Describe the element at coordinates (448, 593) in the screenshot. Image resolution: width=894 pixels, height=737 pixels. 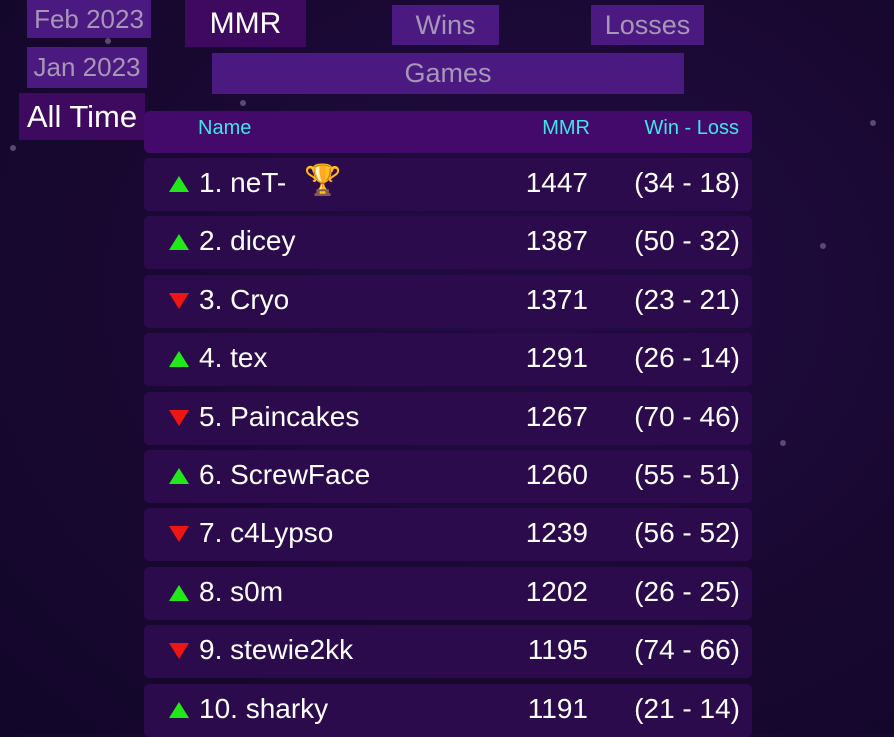
I see `table-row: 8. s0m 1202 (26 - 25)` at that location.